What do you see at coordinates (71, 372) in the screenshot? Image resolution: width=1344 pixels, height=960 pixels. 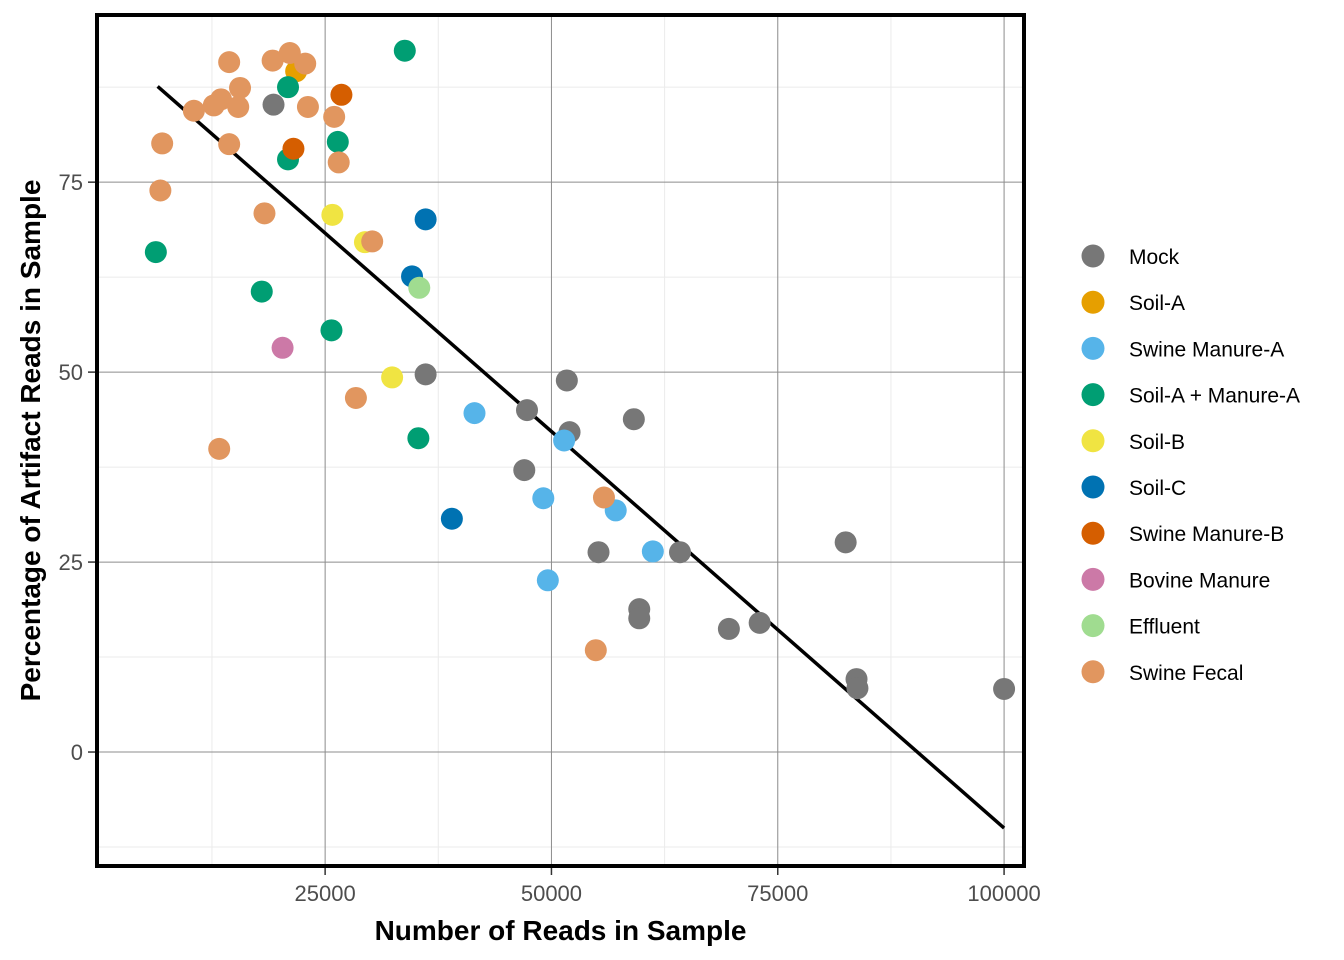 I see `y-tick-label: 50` at bounding box center [71, 372].